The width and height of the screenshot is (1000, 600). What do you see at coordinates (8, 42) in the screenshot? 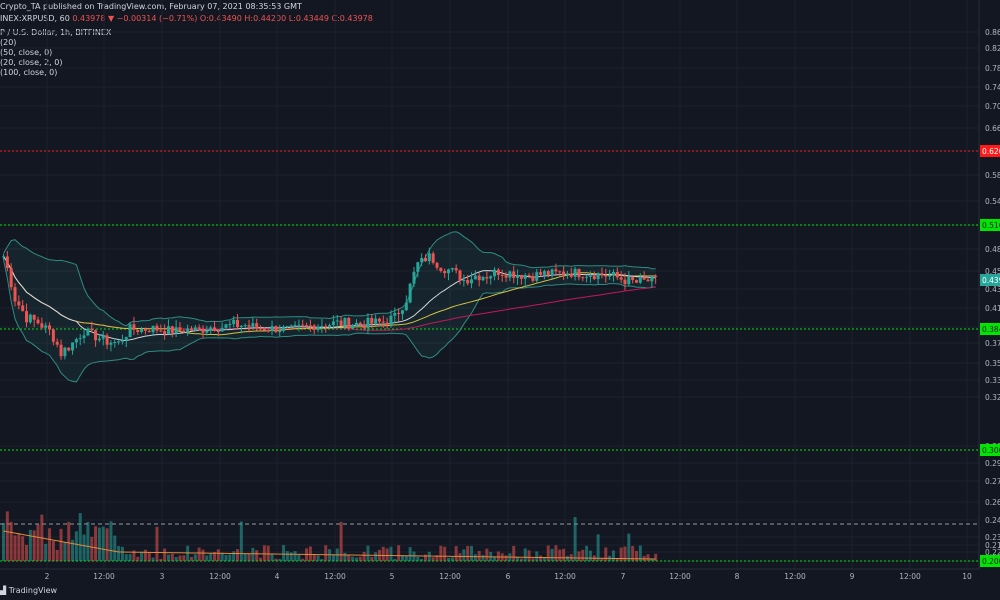
I see `indicator-1: (20)` at bounding box center [8, 42].